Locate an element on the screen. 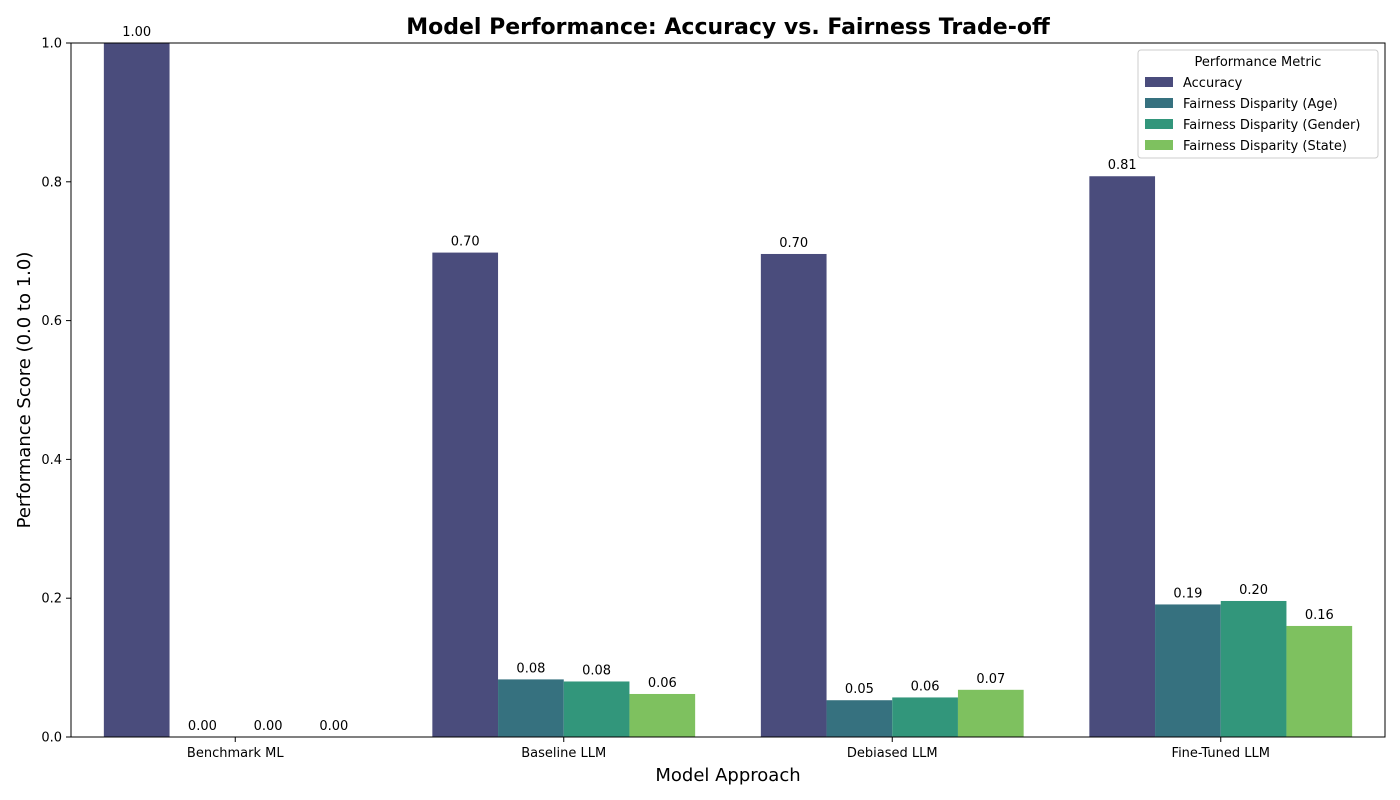 This screenshot has width=1400, height=800. y-tick-label: 0.2 is located at coordinates (51, 599).